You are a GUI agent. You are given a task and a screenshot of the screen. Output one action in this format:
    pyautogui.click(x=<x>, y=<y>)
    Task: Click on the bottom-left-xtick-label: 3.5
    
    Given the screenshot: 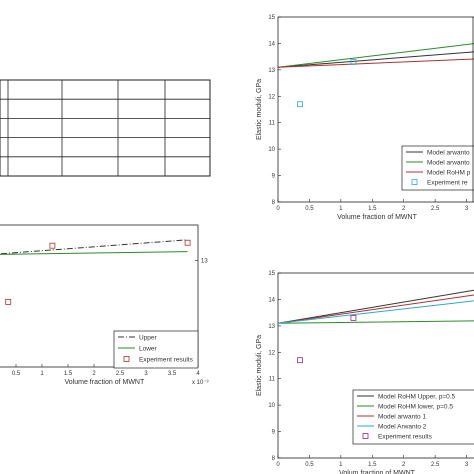 What is the action you would take?
    pyautogui.click(x=172, y=374)
    